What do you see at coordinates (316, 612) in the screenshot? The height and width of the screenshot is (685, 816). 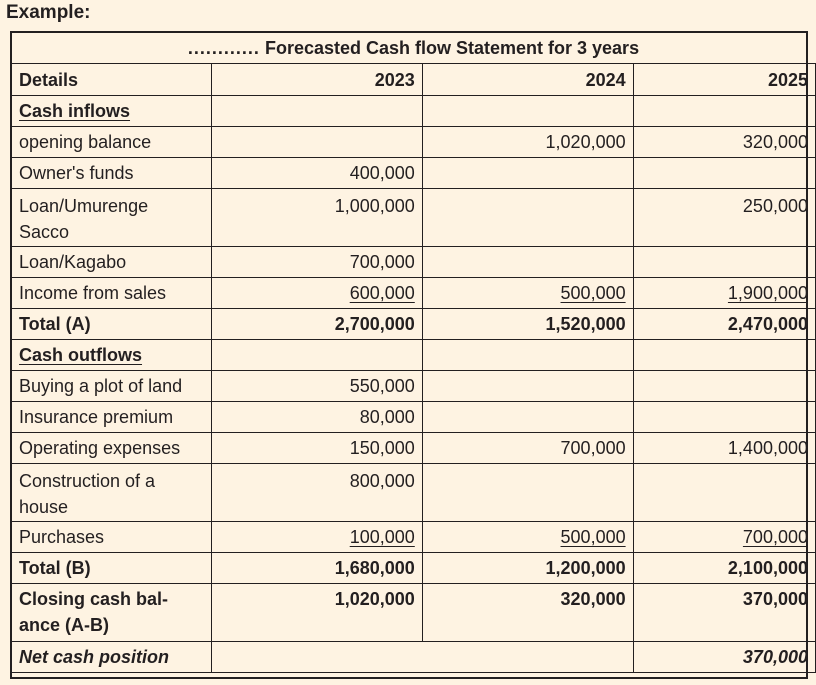 I see `closing-2023: 1,020,000` at bounding box center [316, 612].